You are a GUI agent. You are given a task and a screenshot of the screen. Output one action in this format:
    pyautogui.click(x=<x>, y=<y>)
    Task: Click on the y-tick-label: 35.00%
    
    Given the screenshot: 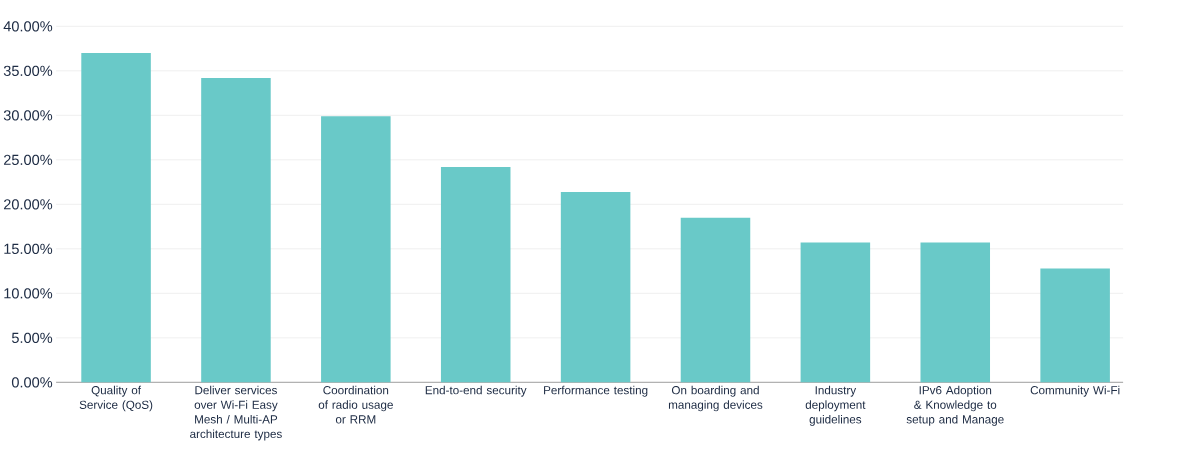 What is the action you would take?
    pyautogui.click(x=28, y=70)
    